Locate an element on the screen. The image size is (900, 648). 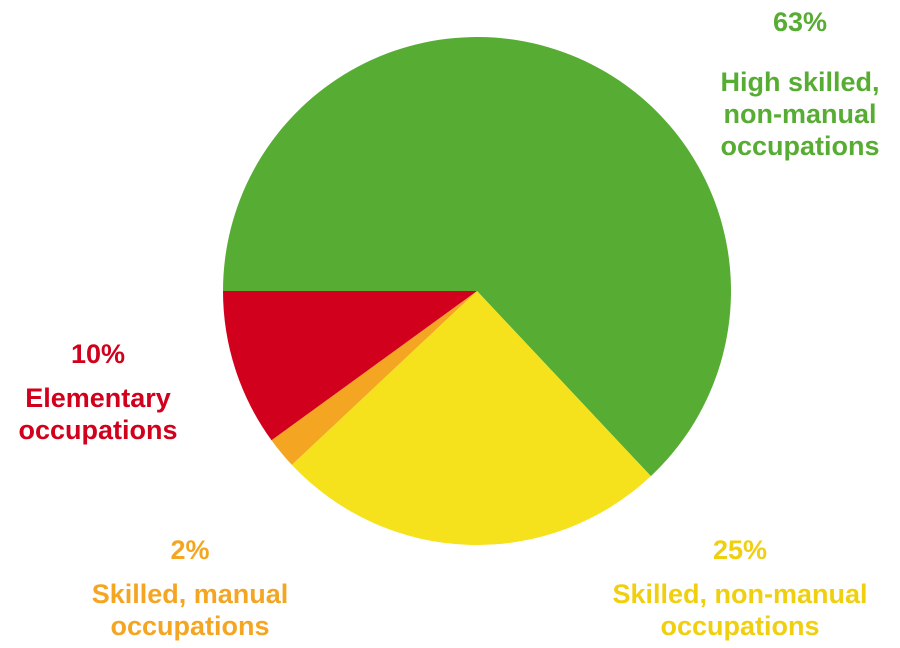
pie-slice-elementary is located at coordinates (350, 366).